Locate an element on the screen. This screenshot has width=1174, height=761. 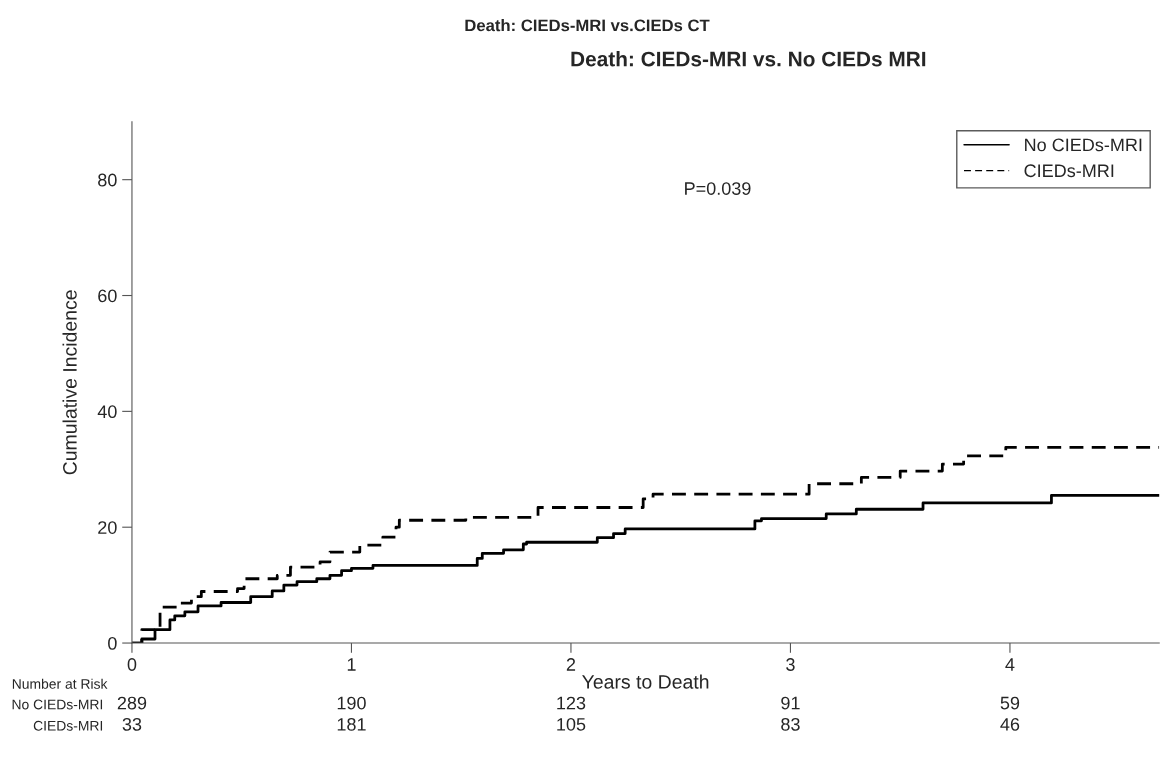
text: 83 is located at coordinates (790, 724).